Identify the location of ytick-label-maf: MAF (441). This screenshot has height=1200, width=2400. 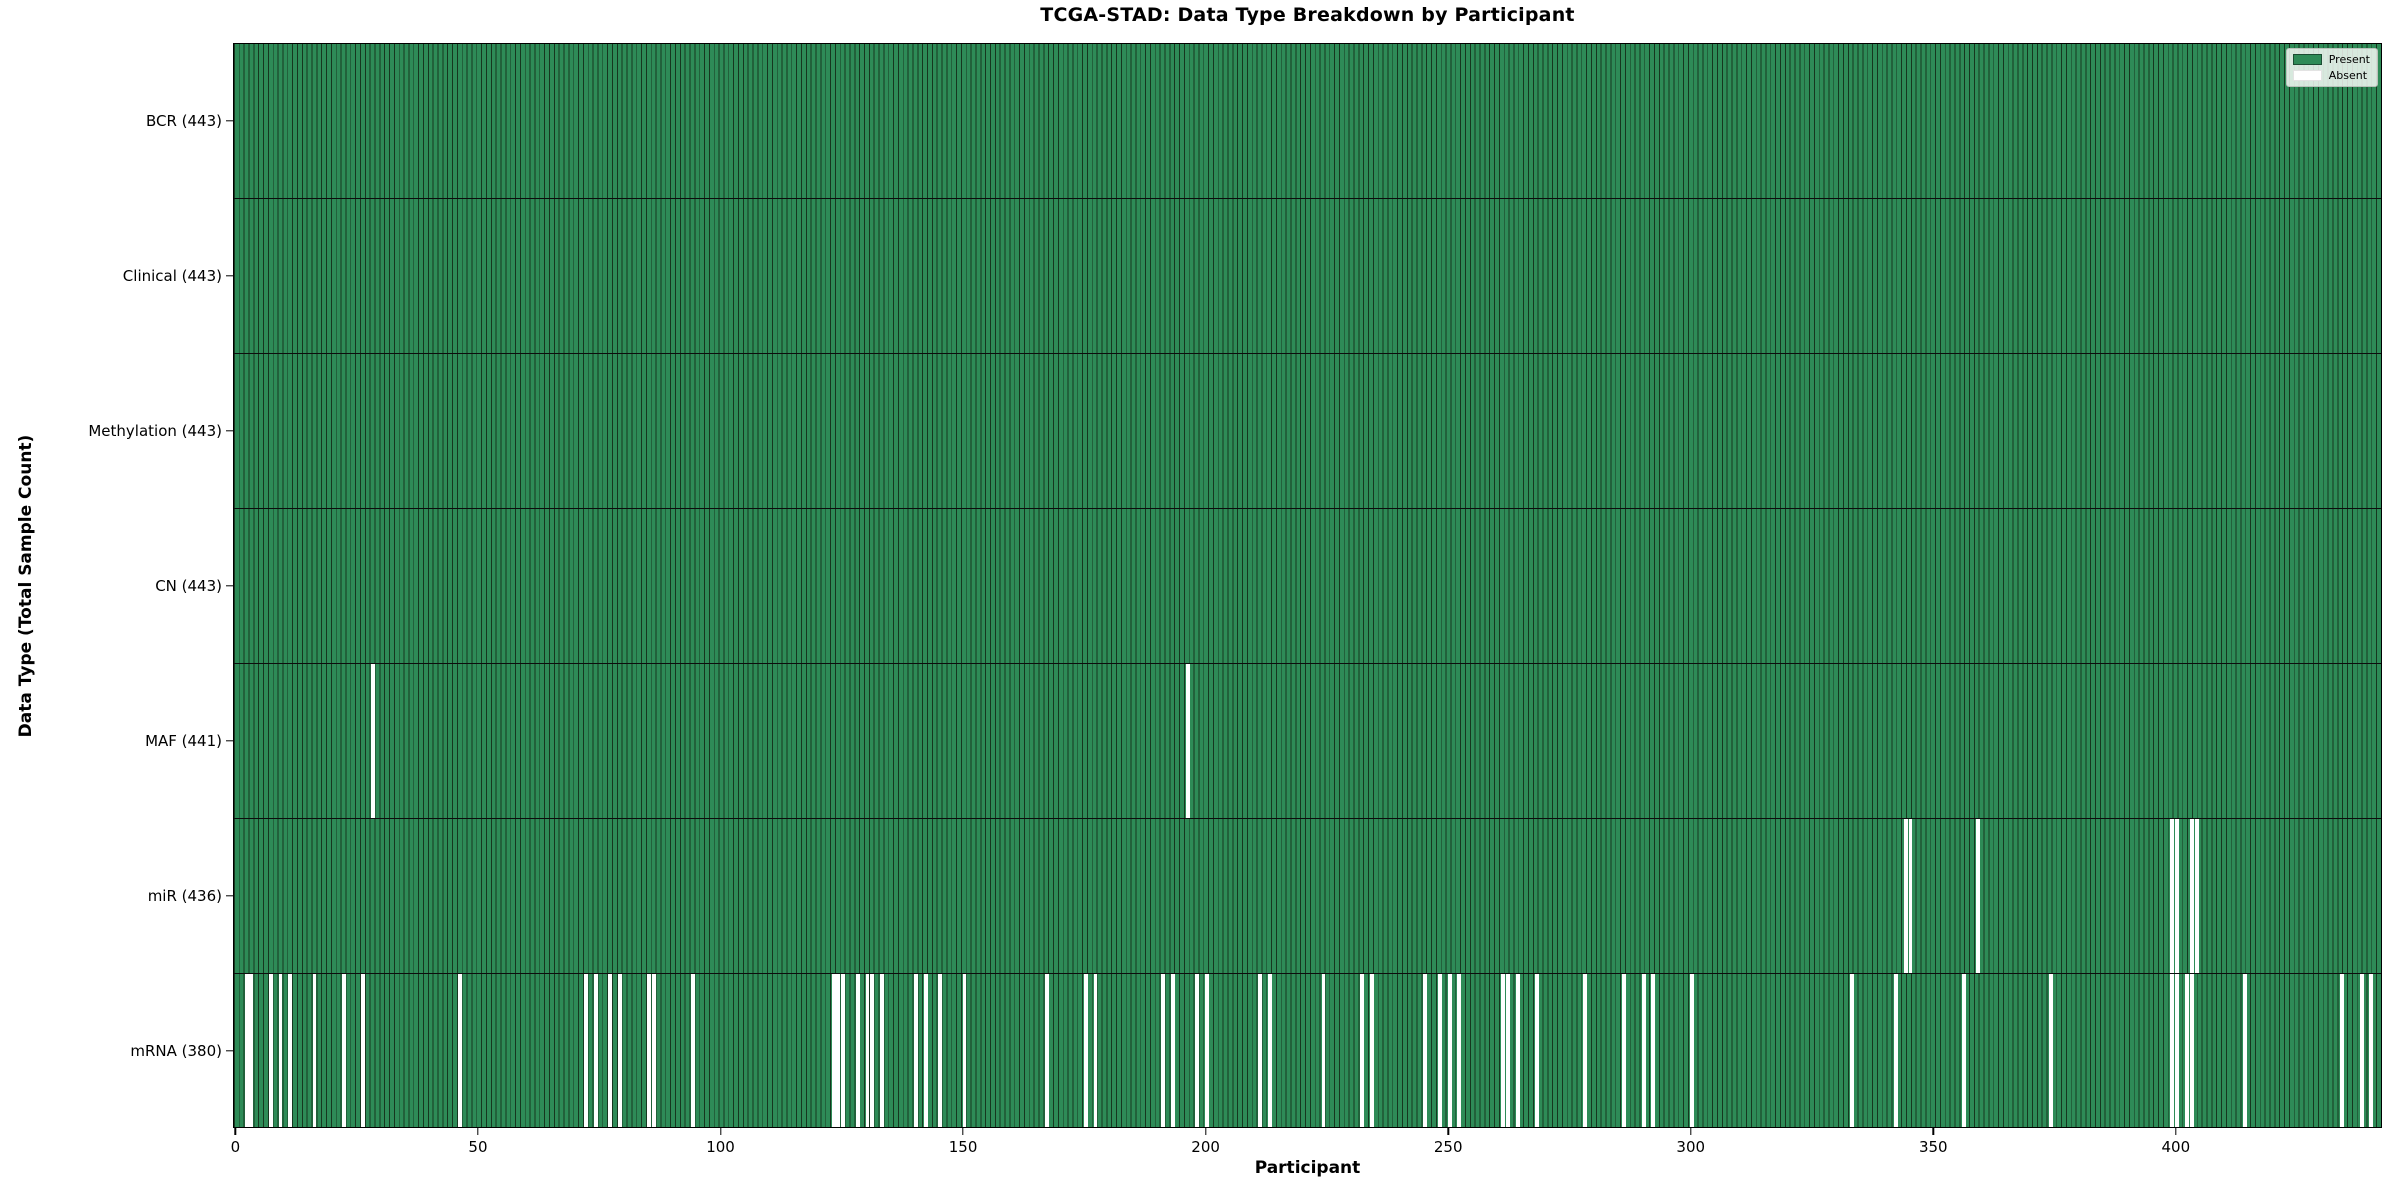
(183, 740).